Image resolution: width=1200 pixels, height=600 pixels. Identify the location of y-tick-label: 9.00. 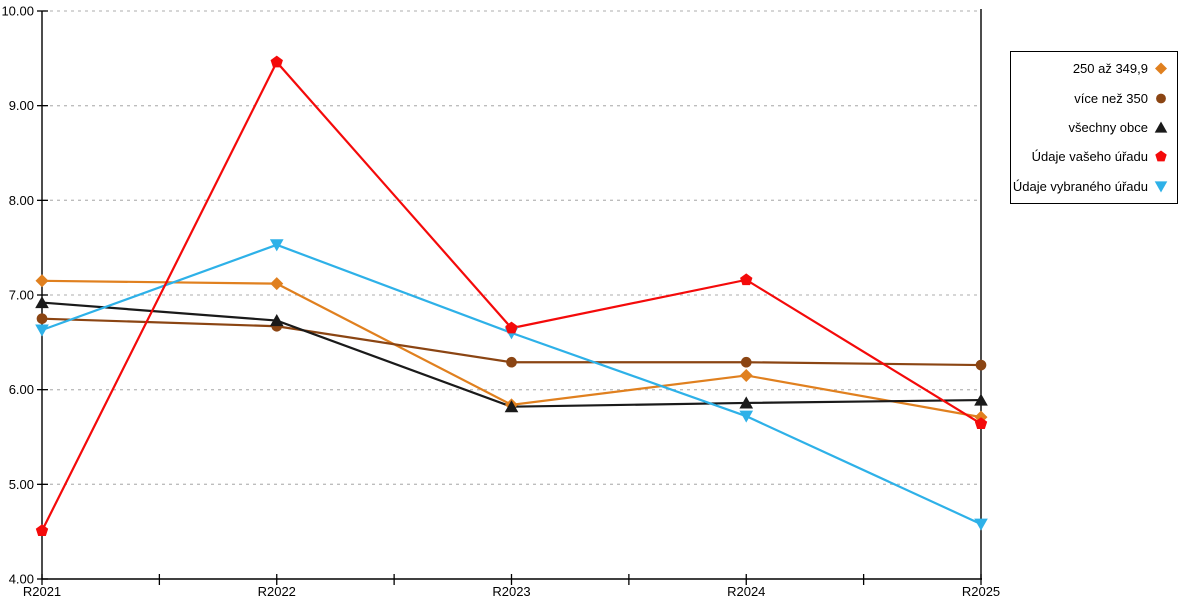
(21, 105).